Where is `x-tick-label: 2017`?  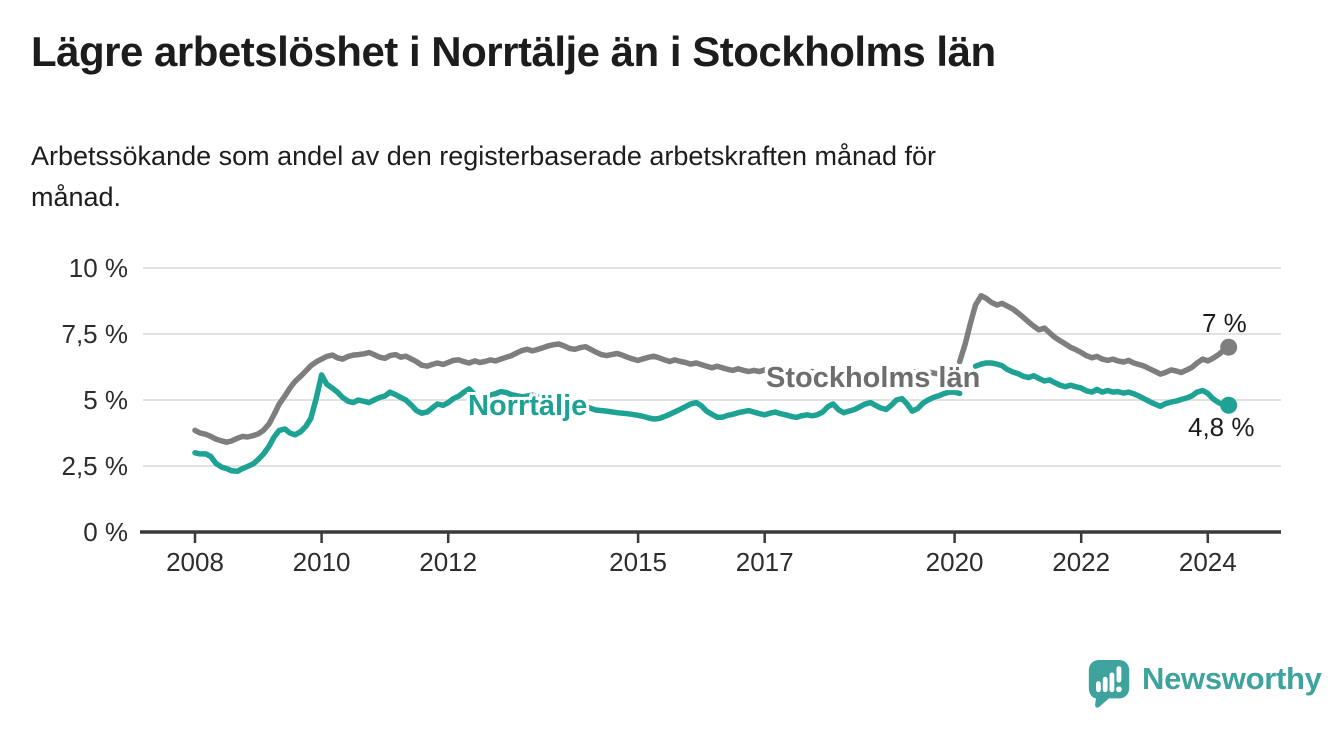 x-tick-label: 2017 is located at coordinates (765, 562).